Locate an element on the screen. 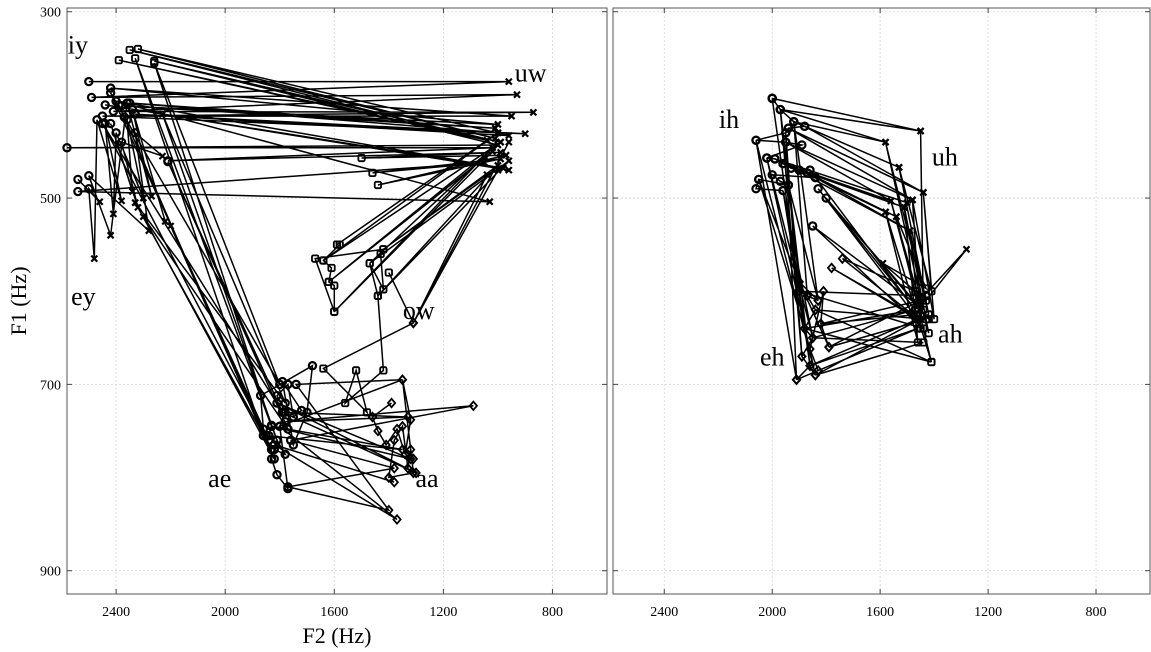 This screenshot has width=1151, height=652. vowel-label-ae: ae is located at coordinates (219, 478).